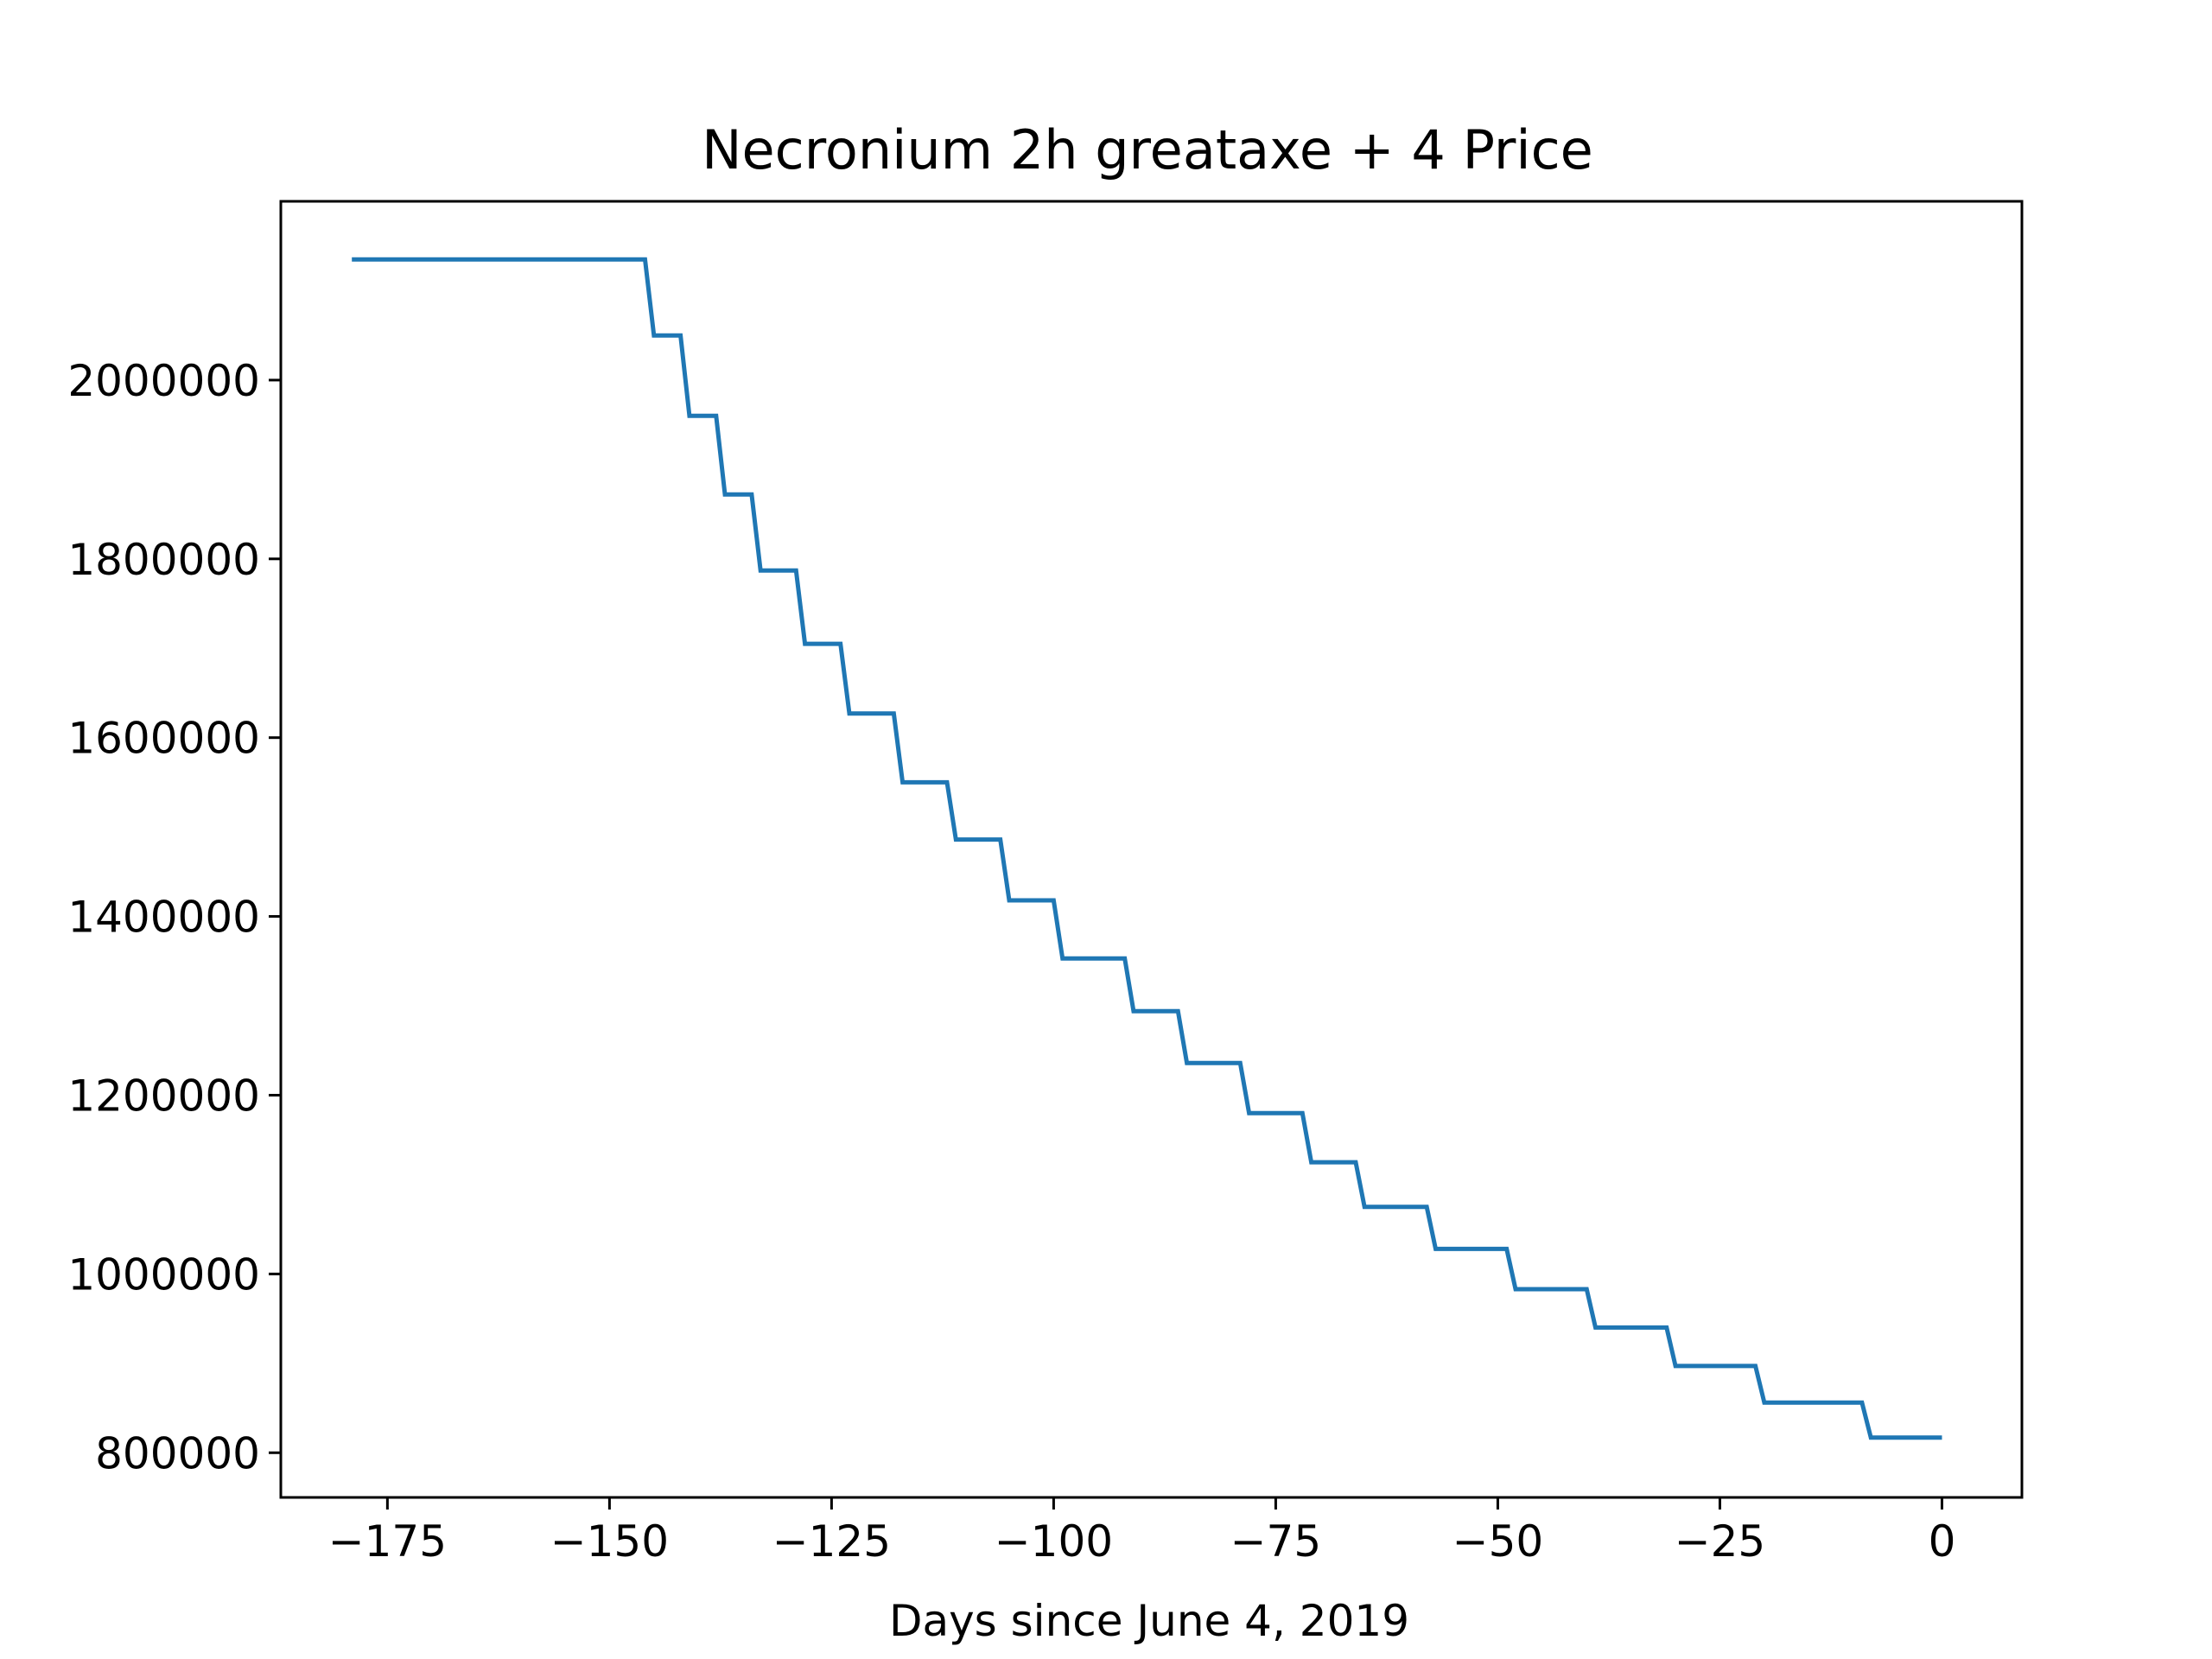 Image resolution: width=2212 pixels, height=1659 pixels. Describe the element at coordinates (831, 1541) in the screenshot. I see `x-tick-label: −125` at that location.